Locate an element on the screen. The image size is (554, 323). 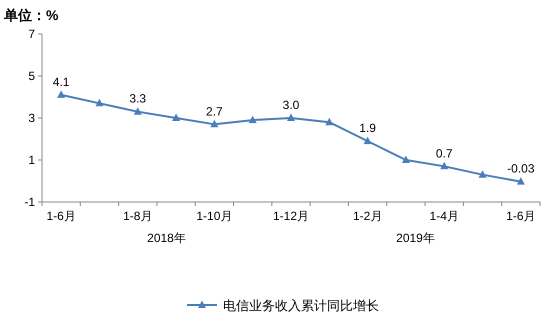
data-label: 1.9 is located at coordinates (367, 128).